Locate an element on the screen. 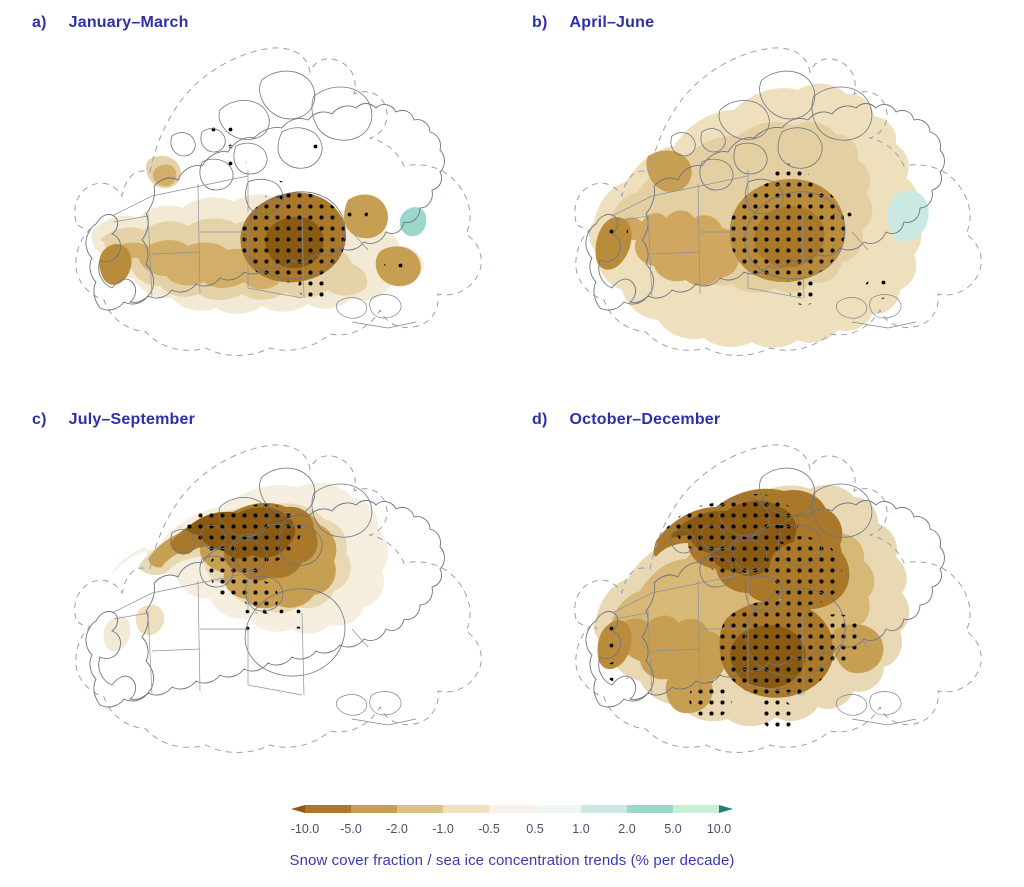 The image size is (1024, 887). colorbar-tick-4: -0.5 is located at coordinates (489, 829).